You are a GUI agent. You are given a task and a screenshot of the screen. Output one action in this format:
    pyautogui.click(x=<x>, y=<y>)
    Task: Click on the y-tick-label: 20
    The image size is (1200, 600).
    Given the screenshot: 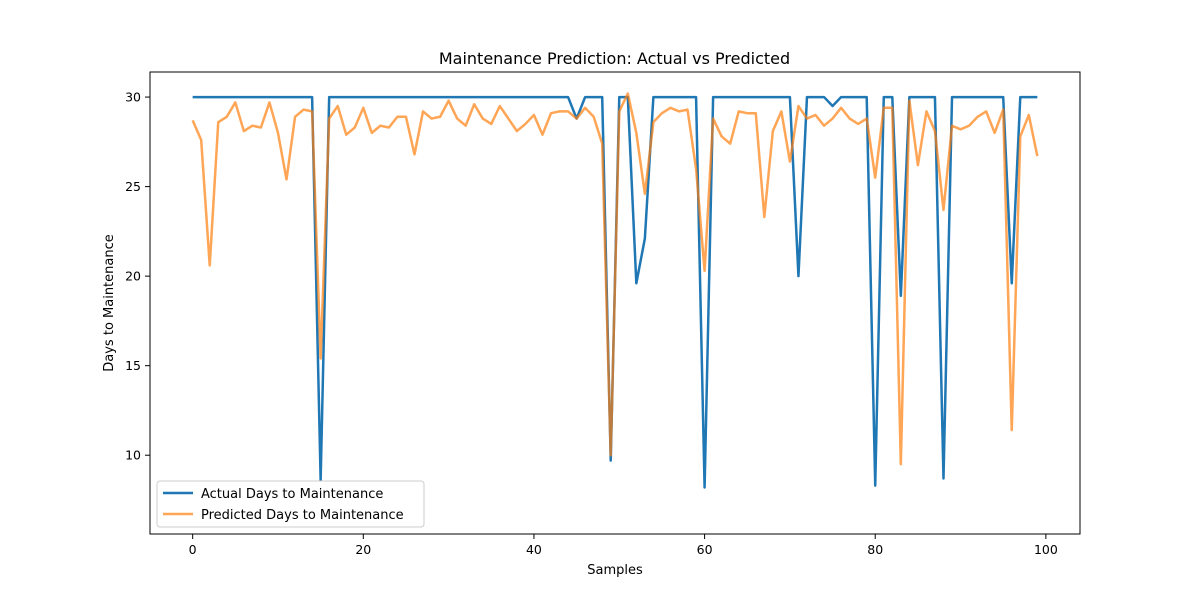 What is the action you would take?
    pyautogui.click(x=133, y=276)
    